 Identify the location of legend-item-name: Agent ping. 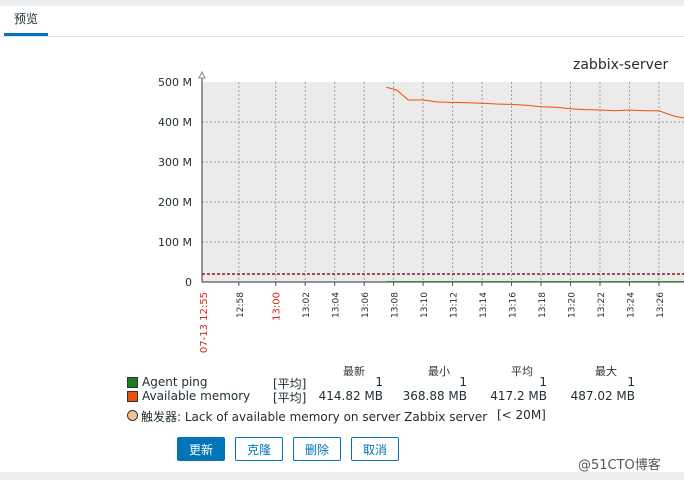
(175, 382).